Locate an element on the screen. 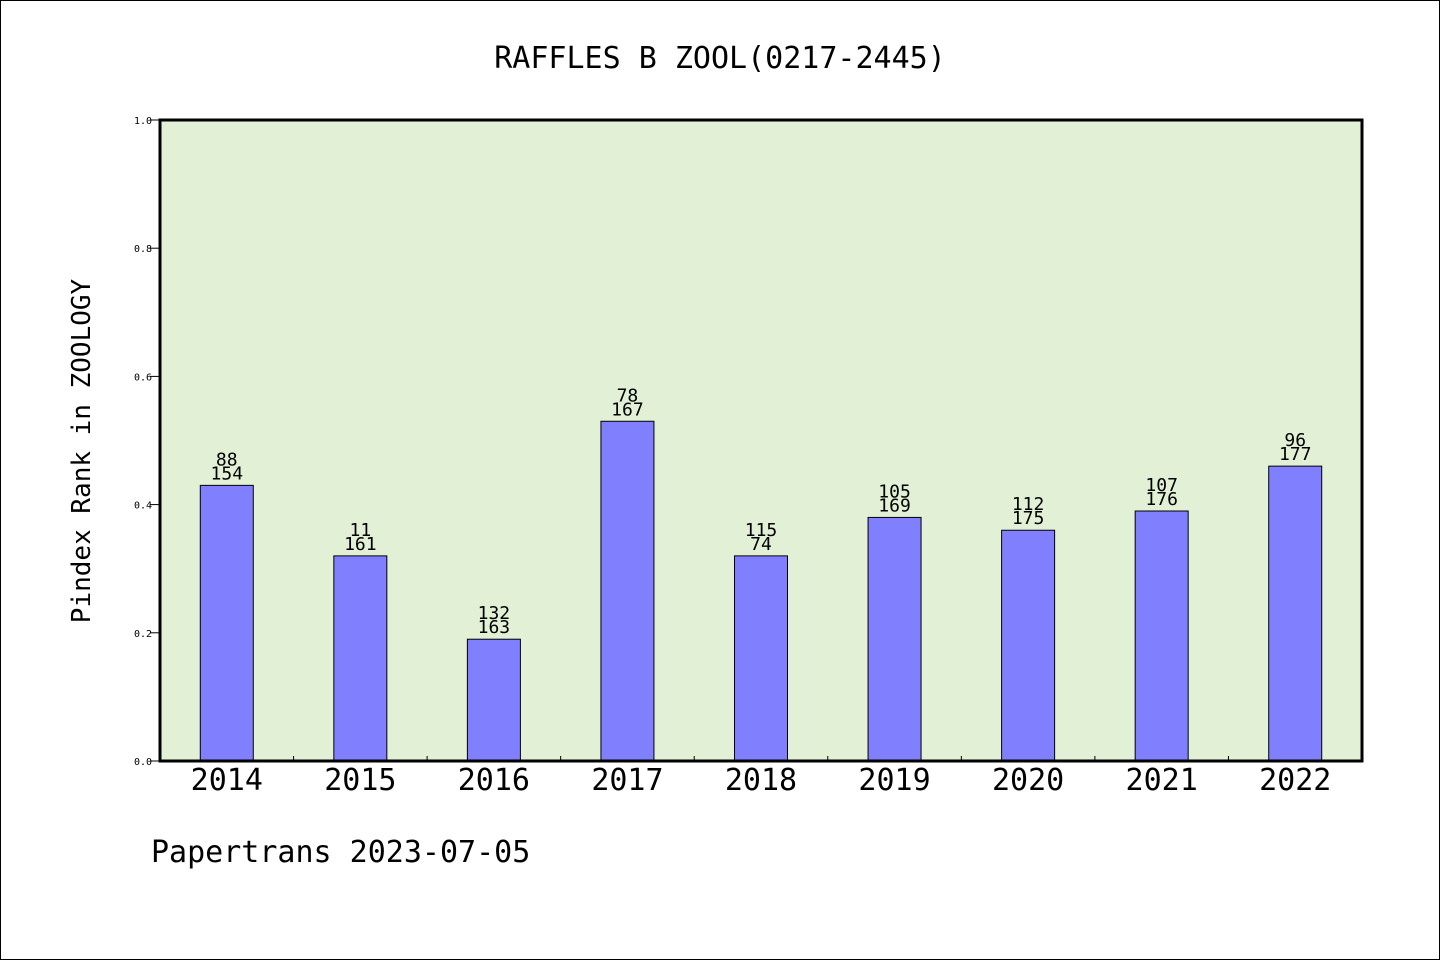 Image resolution: width=1440 pixels, height=960 pixels. y-tick-label: 0.2 is located at coordinates (143, 634).